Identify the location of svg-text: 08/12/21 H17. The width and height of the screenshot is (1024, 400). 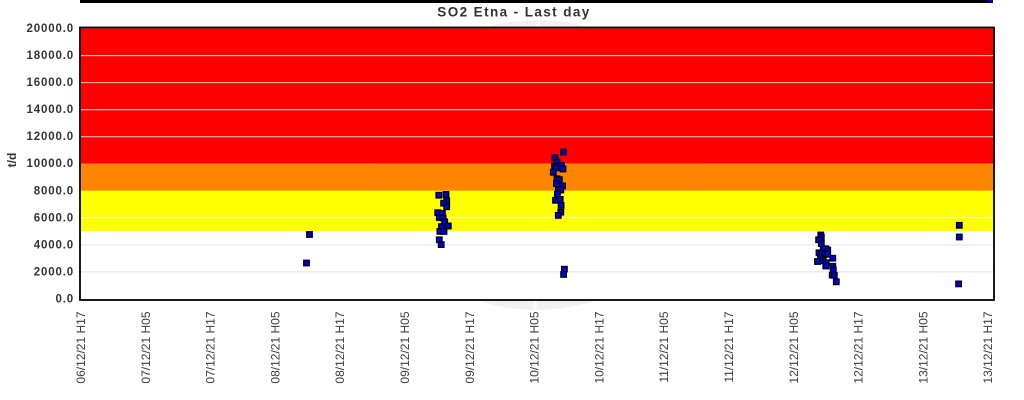
(340, 347).